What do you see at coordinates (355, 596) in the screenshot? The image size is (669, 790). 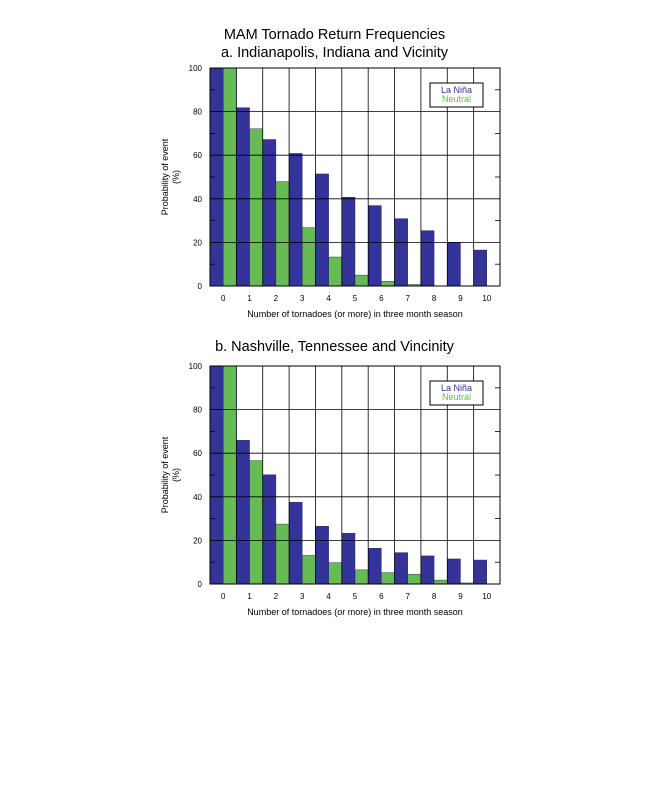 I see `chart-b-xtick-label: 5` at bounding box center [355, 596].